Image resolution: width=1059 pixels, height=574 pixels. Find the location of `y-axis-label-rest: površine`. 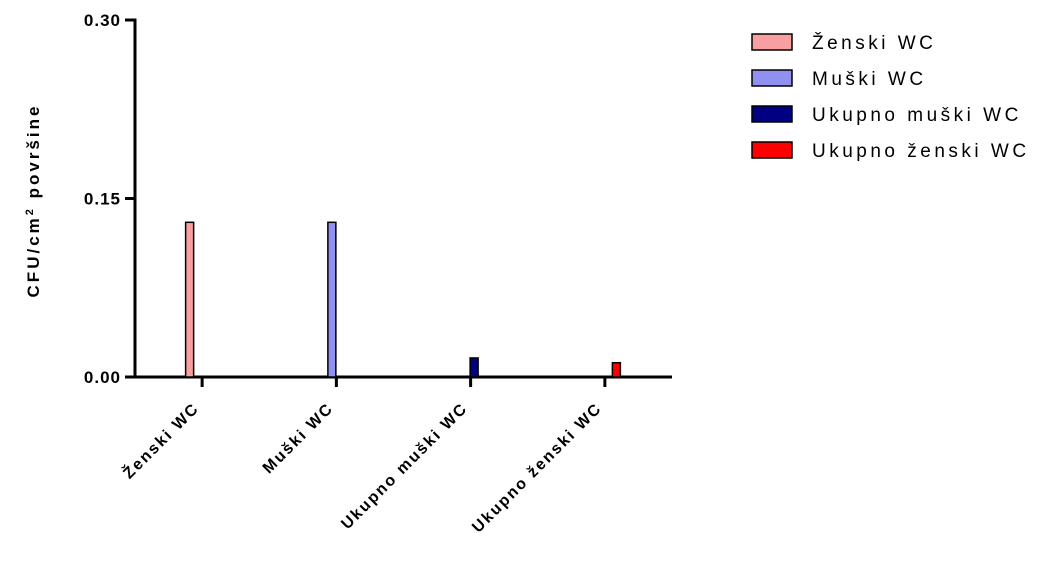

y-axis-label-rest: površine is located at coordinates (33, 155).